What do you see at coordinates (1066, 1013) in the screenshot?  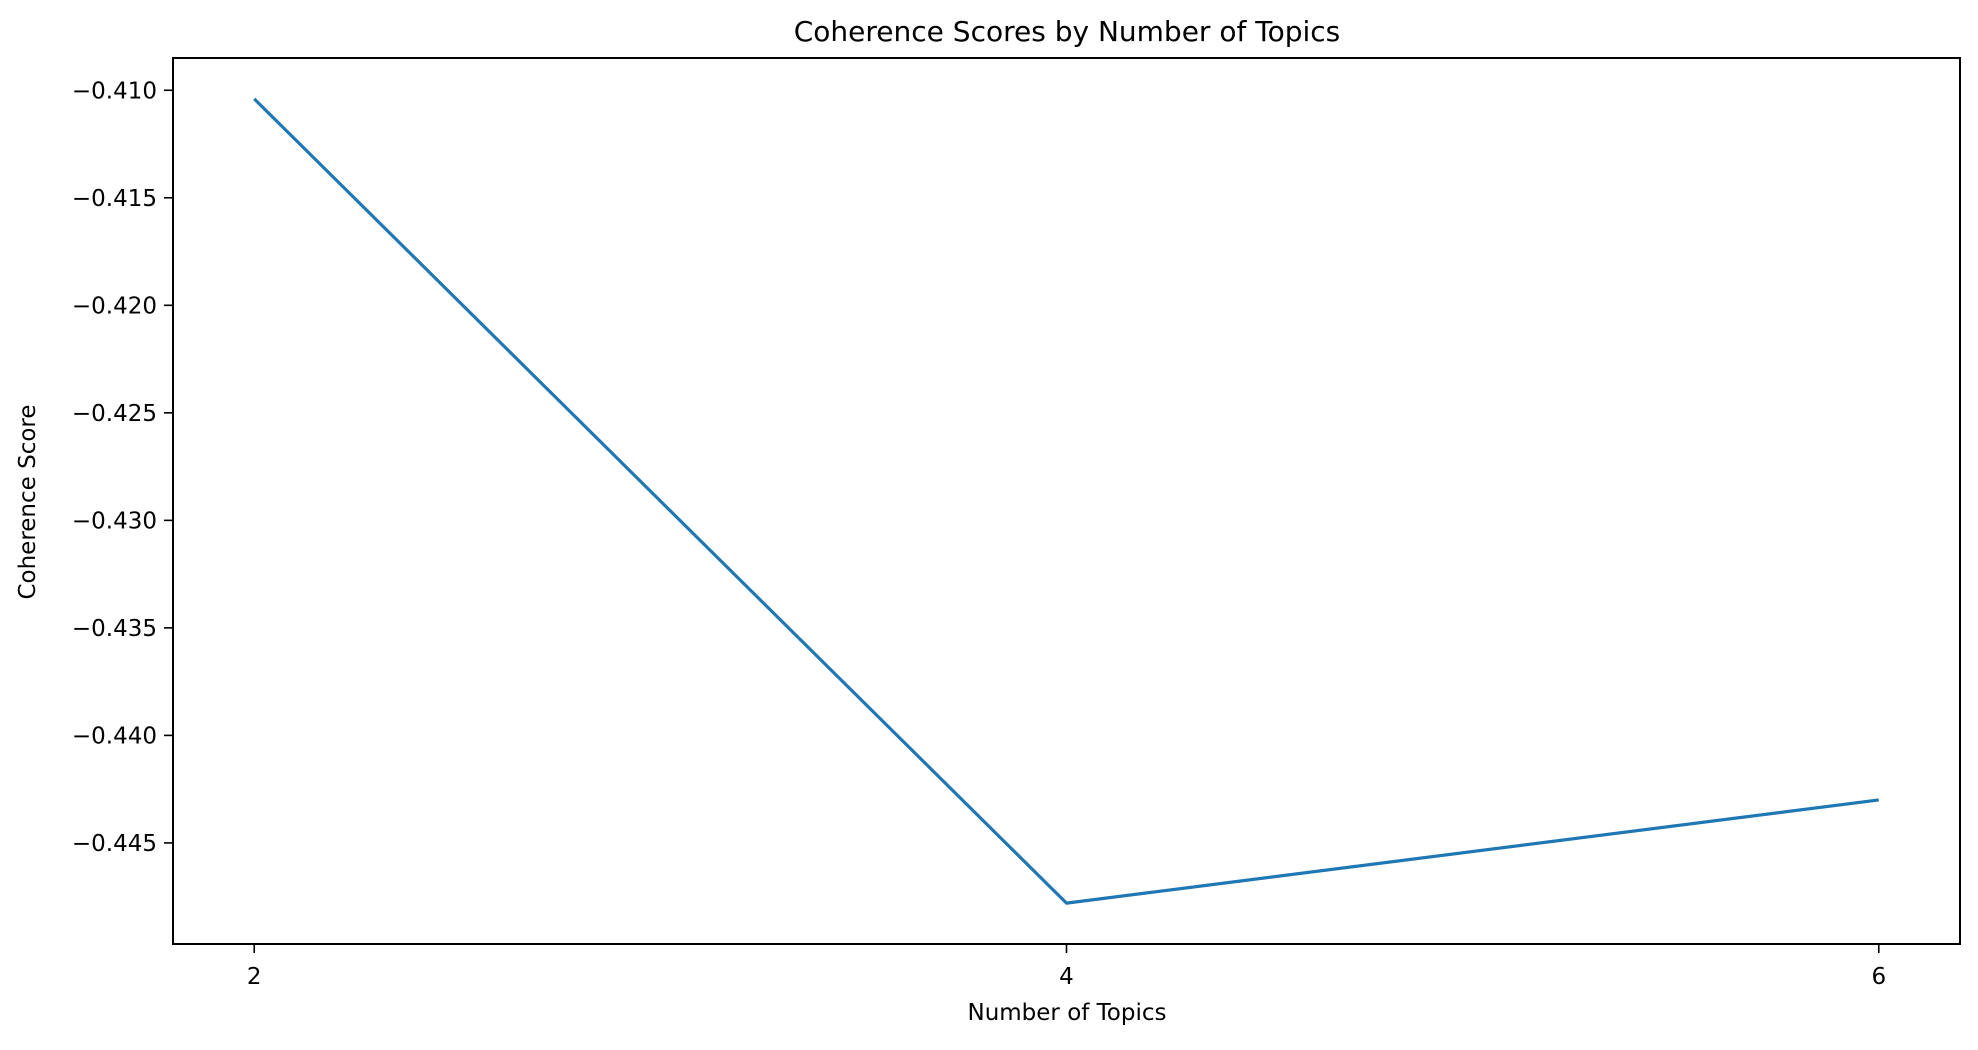 I see `x-axis-label: Number of Topics` at bounding box center [1066, 1013].